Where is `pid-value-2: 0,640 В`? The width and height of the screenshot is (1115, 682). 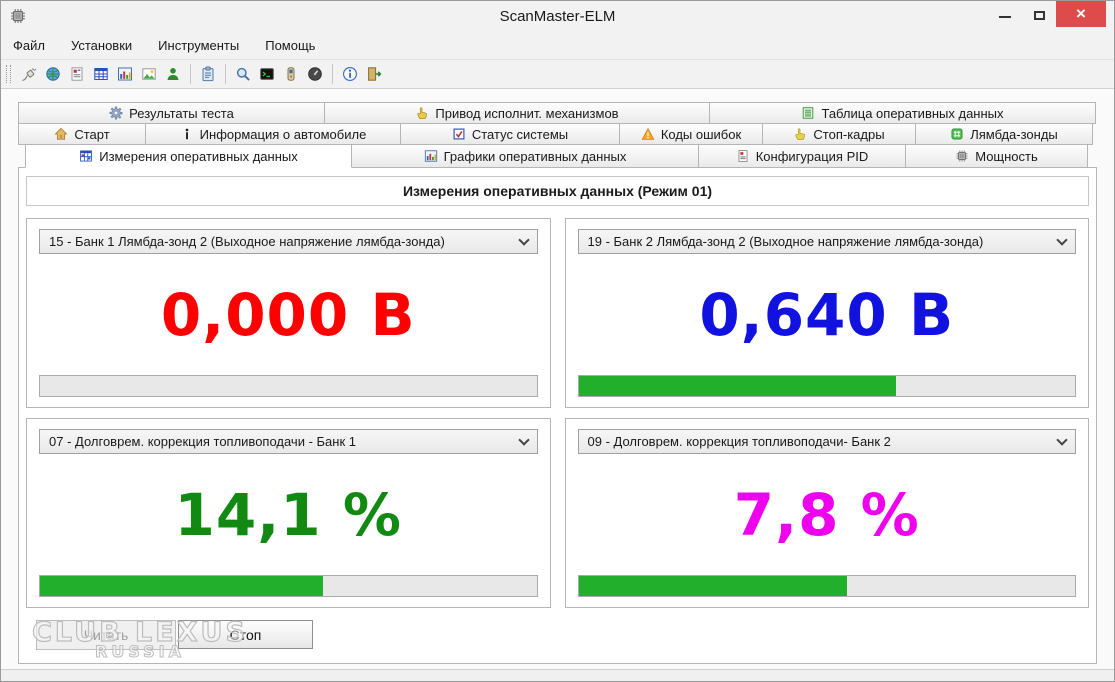 pid-value-2: 0,640 В is located at coordinates (827, 314).